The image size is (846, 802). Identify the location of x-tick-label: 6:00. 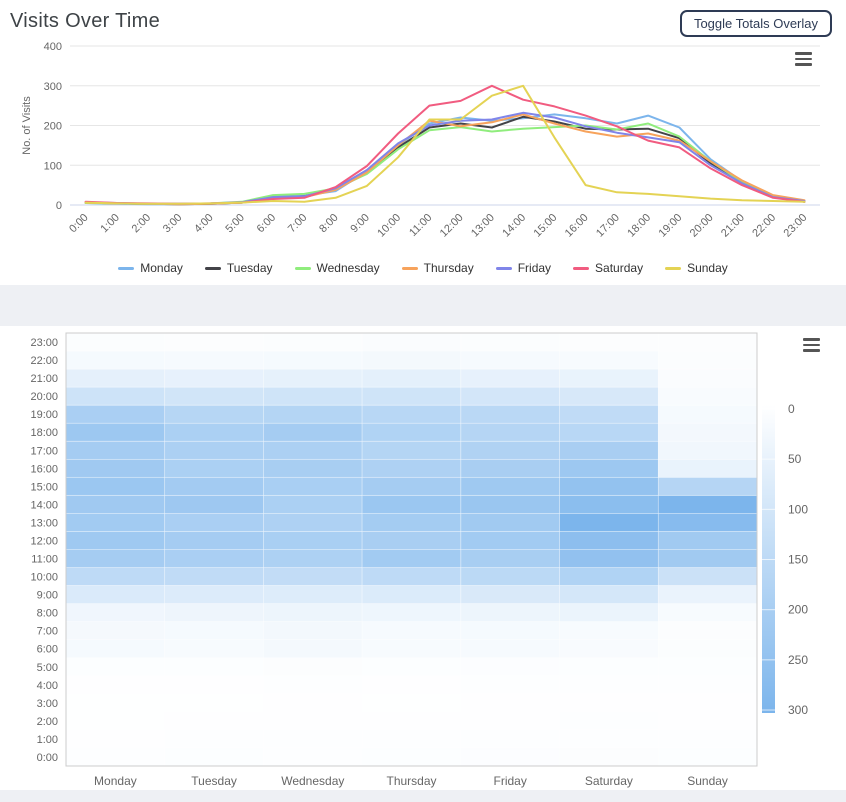
(267, 224).